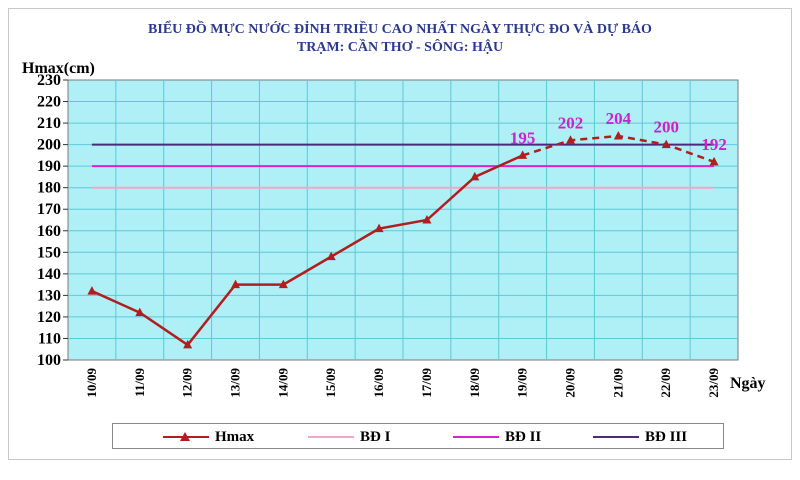 This screenshot has width=800, height=480. What do you see at coordinates (49, 145) in the screenshot?
I see `y-tick-label: 200` at bounding box center [49, 145].